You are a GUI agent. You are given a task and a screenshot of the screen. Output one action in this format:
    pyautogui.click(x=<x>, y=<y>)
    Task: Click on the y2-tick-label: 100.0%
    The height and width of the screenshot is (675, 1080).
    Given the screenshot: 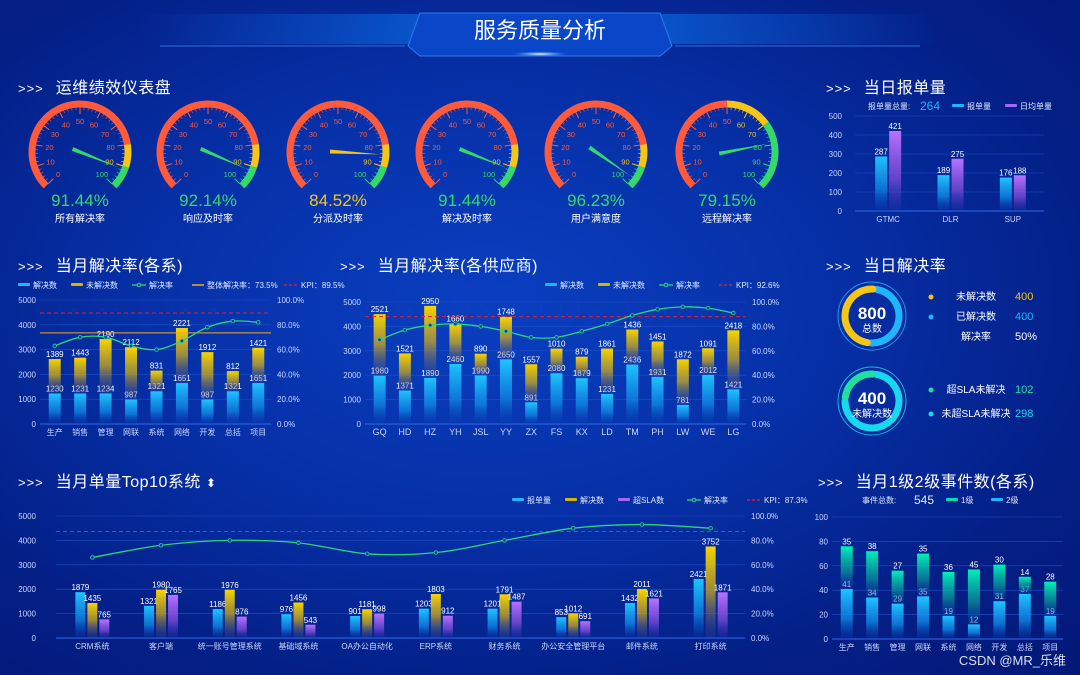 What is the action you would take?
    pyautogui.click(x=290, y=300)
    